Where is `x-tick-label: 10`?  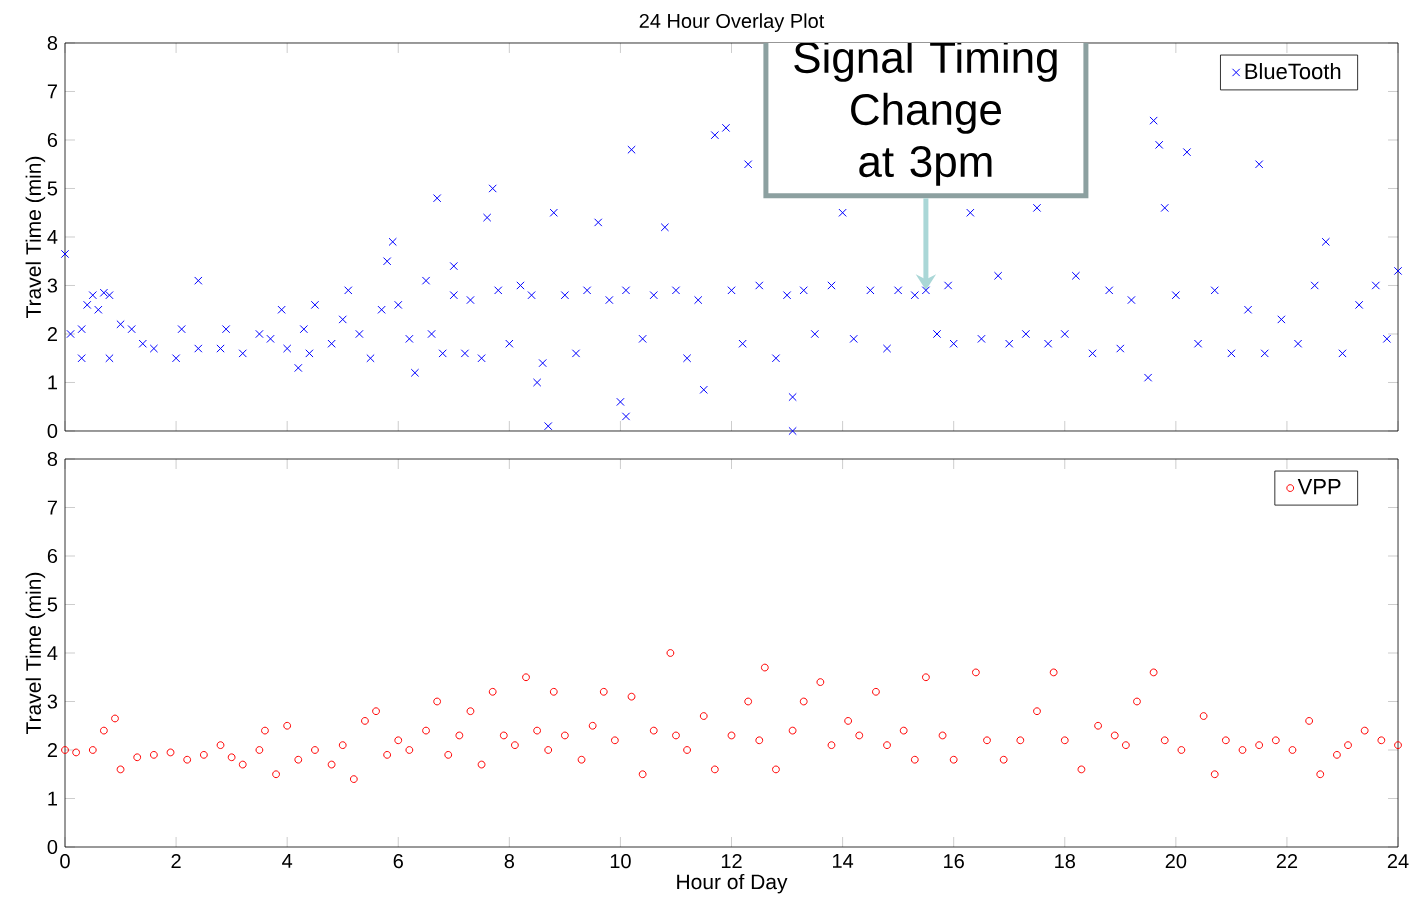 x-tick-label: 10 is located at coordinates (620, 861).